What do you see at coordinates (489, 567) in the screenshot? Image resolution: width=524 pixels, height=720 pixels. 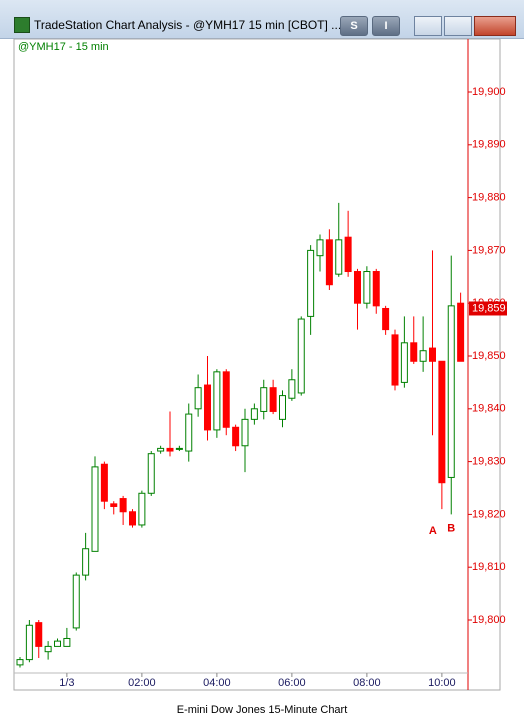 I see `y-tick-label: 19,810` at bounding box center [489, 567].